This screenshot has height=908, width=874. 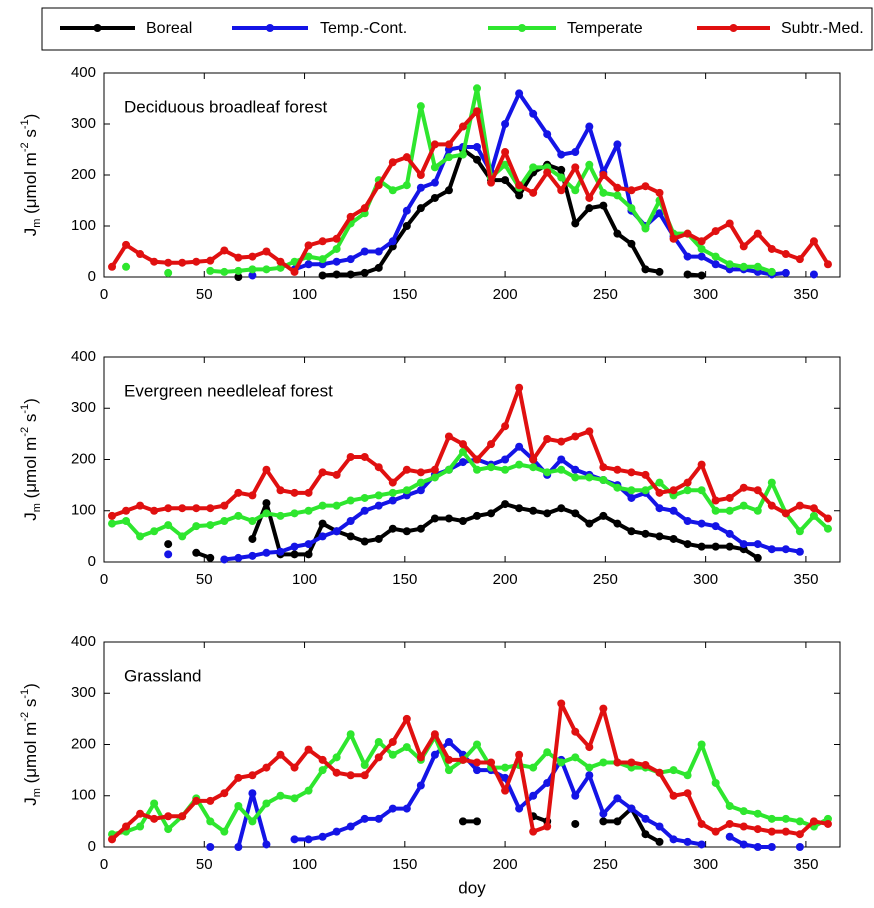 I want to click on y-tick-label: 100, so click(x=83, y=795).